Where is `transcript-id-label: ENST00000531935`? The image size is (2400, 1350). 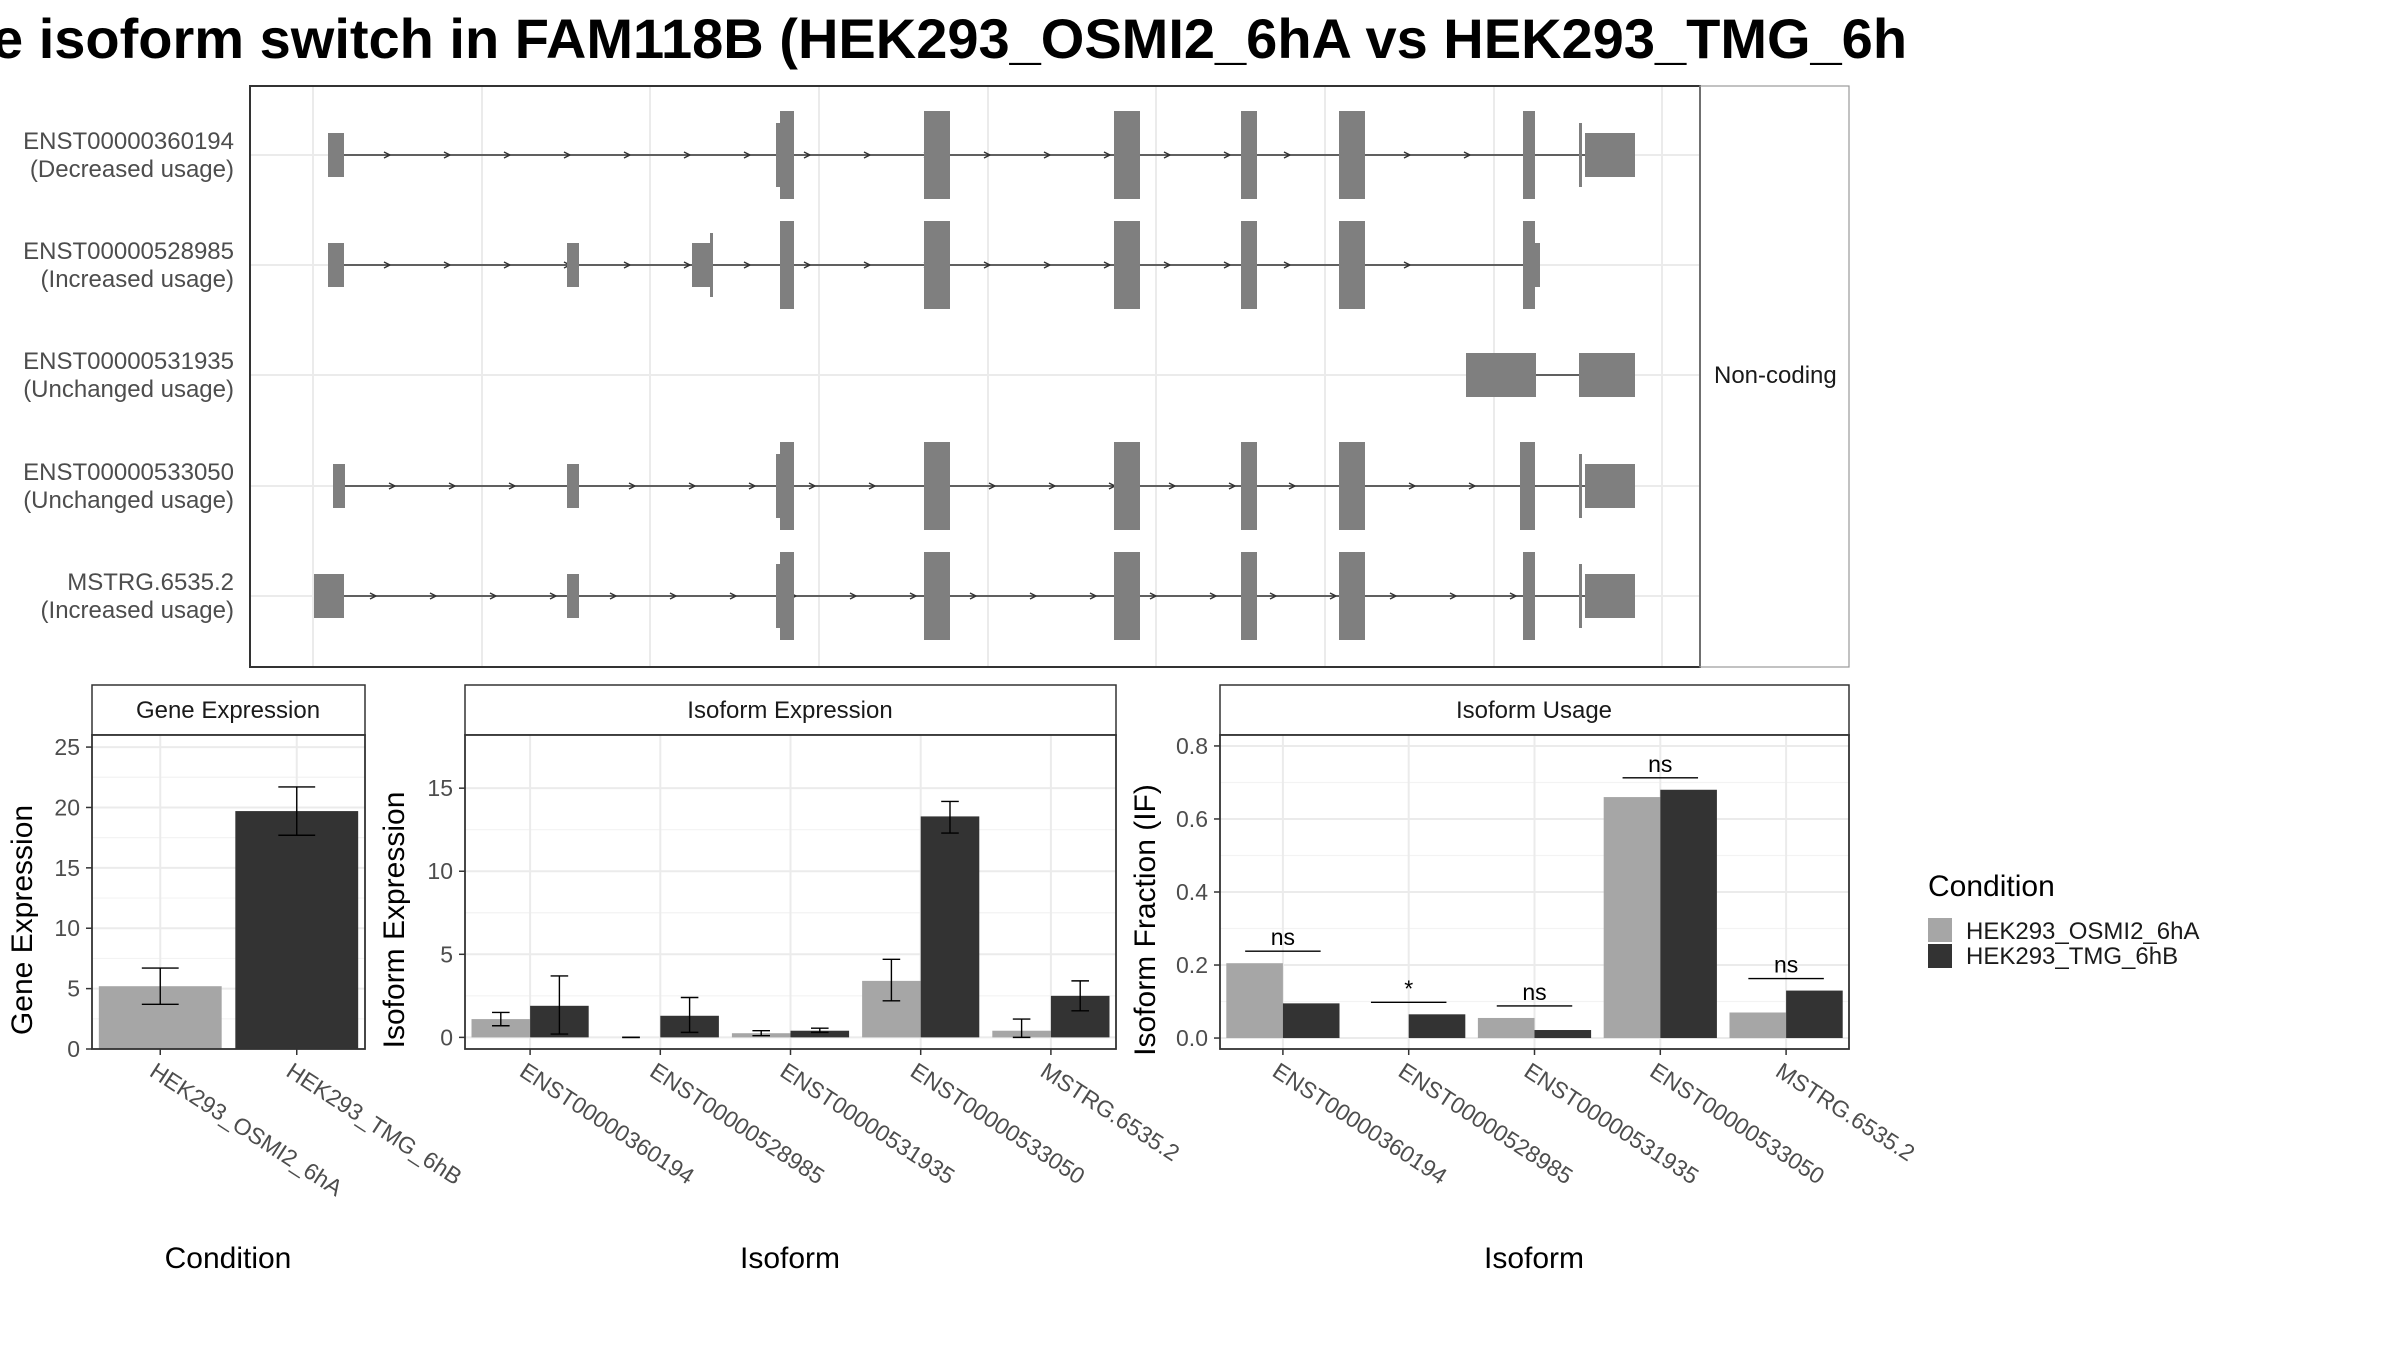 transcript-id-label: ENST00000531935 is located at coordinates (128, 361).